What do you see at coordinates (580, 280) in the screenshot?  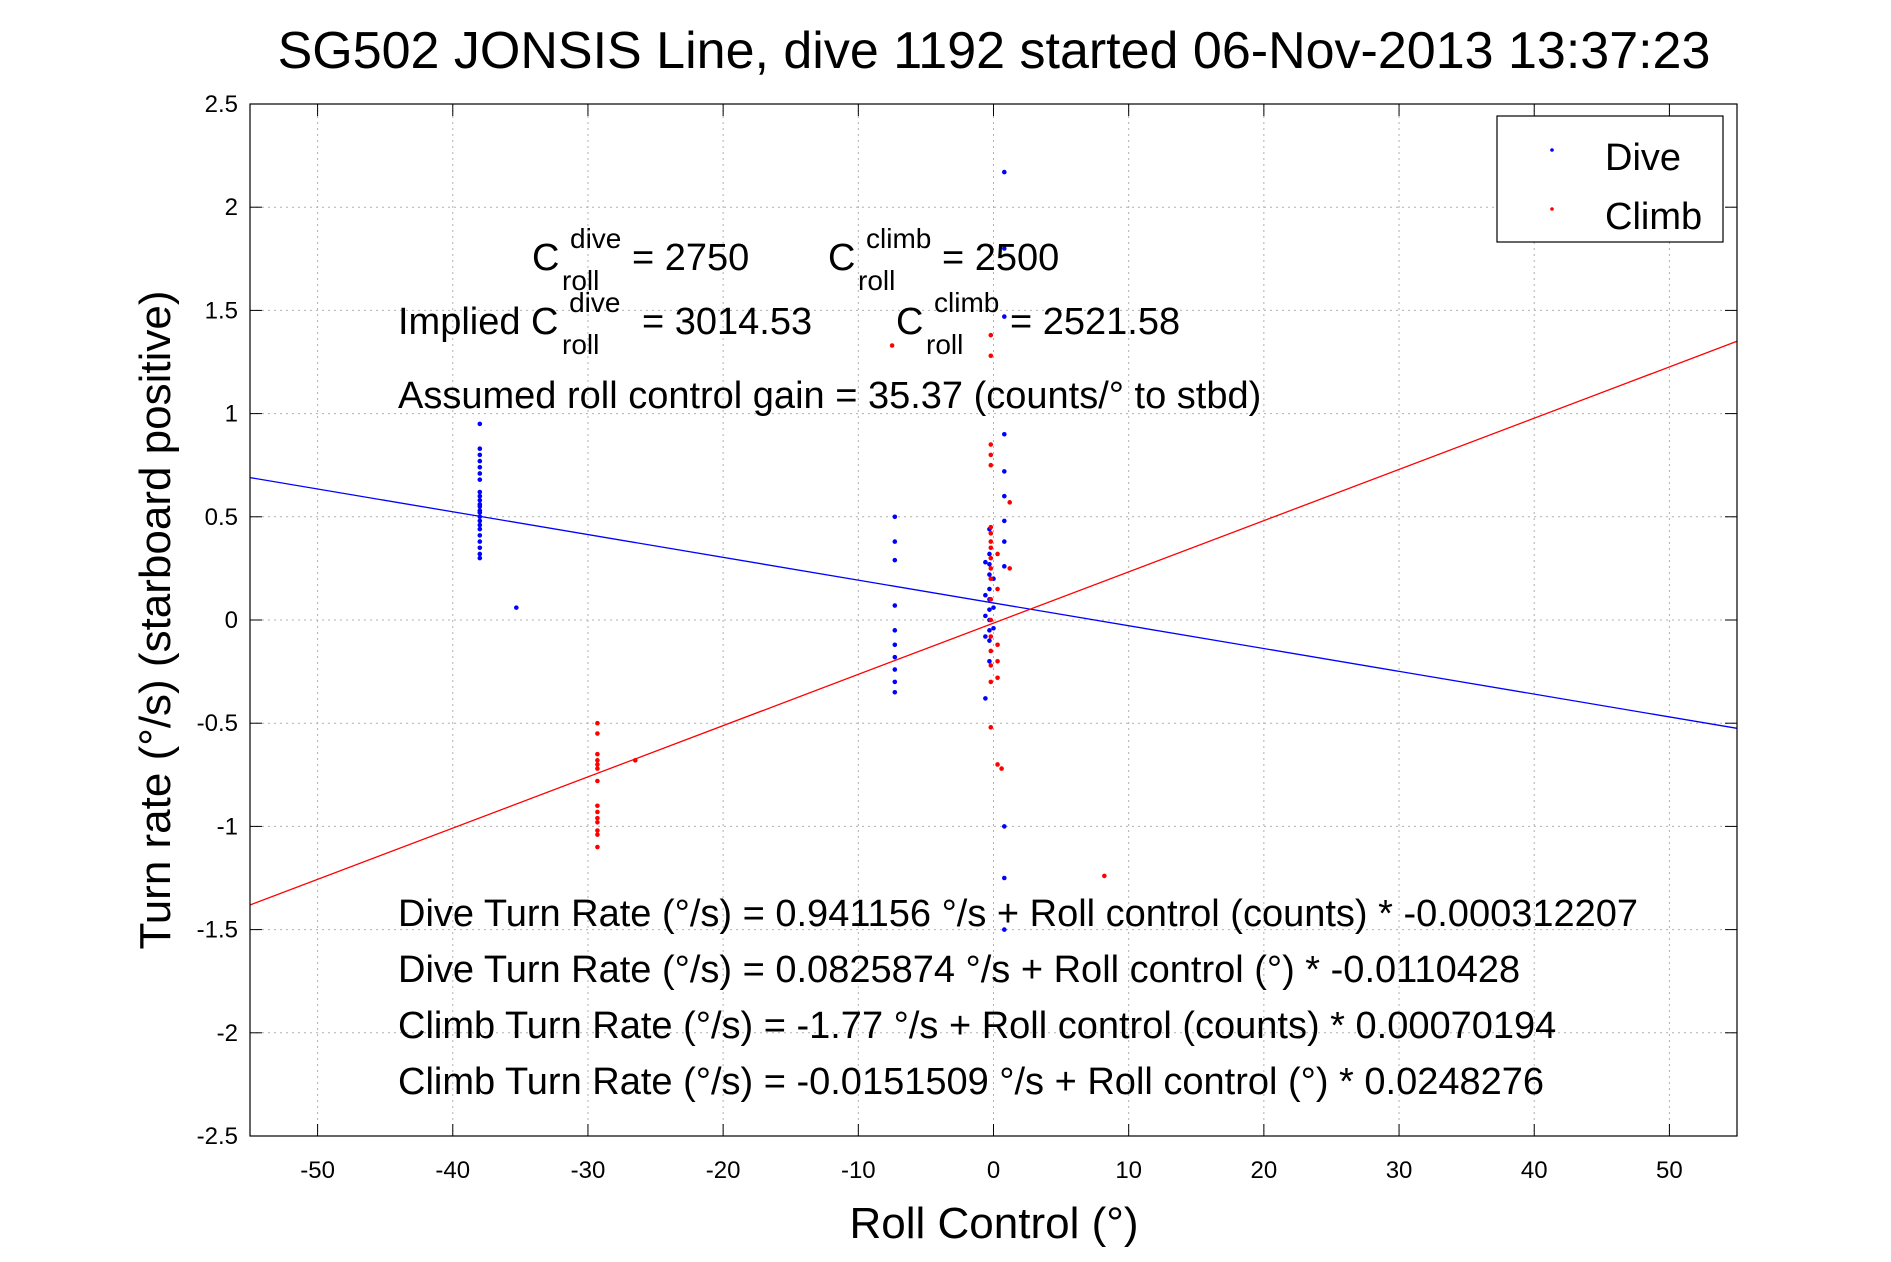 I see `c-roll-dive-sub: roll` at bounding box center [580, 280].